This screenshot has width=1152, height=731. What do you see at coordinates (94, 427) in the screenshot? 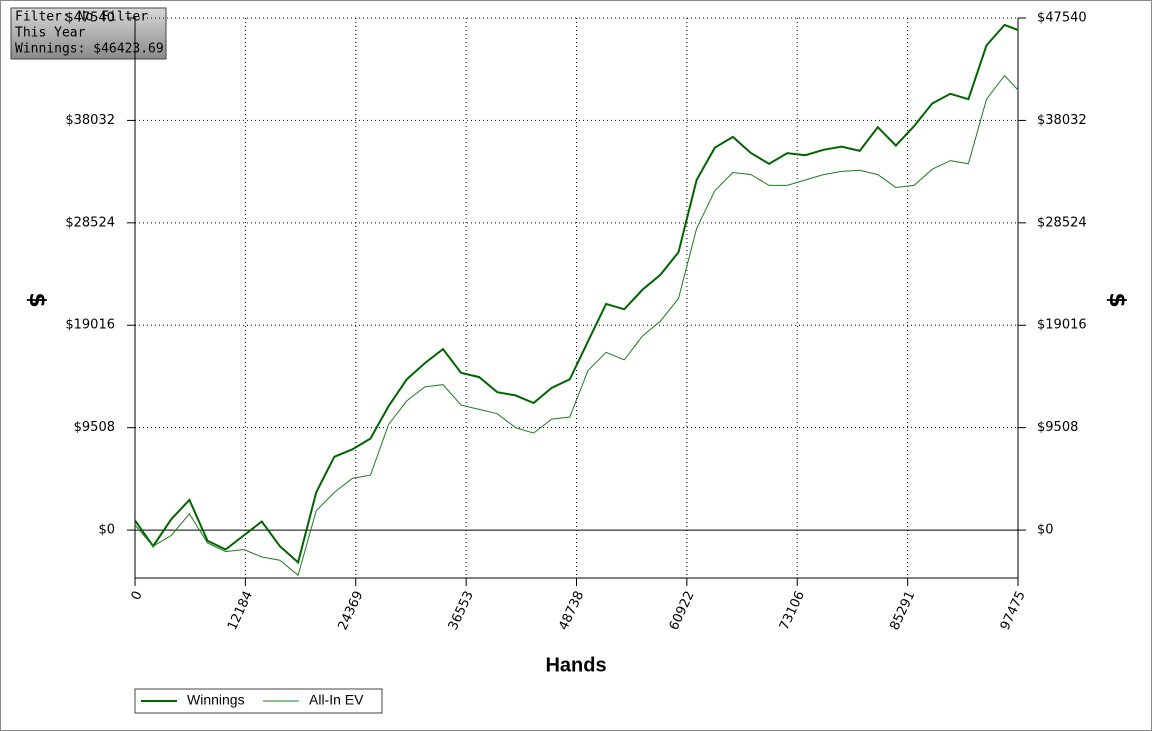
I see `y-tick-label: $9508` at bounding box center [94, 427].